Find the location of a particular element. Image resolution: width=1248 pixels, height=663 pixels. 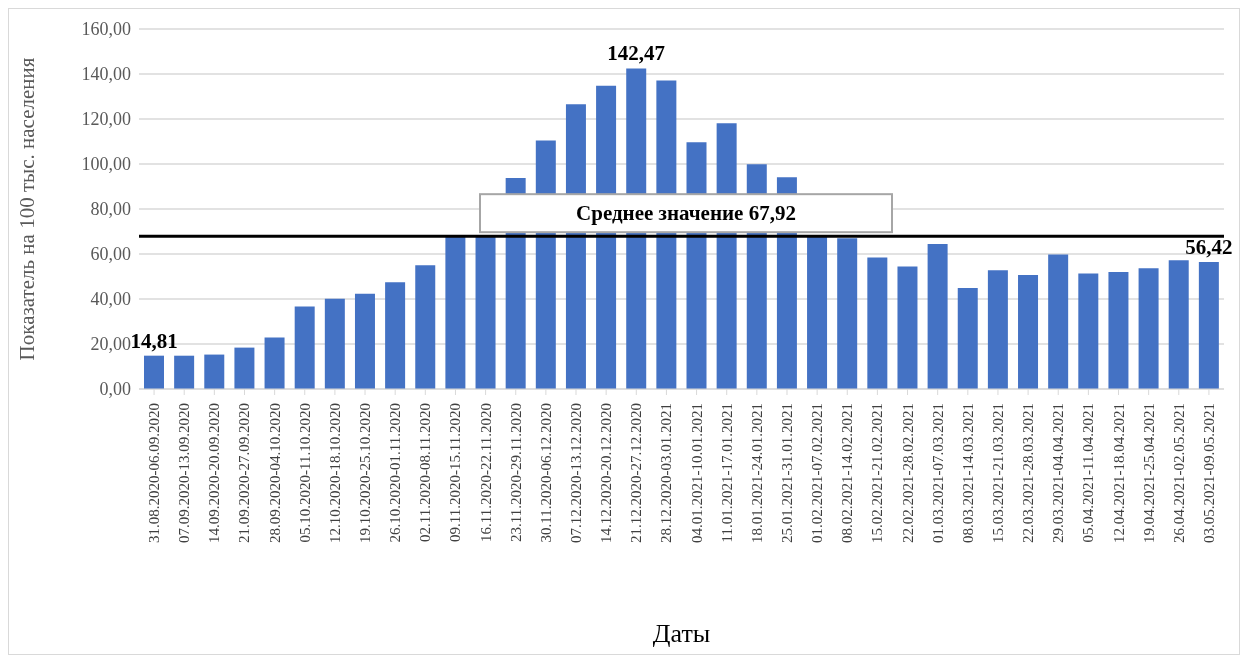

x-tick-label: 26.04.2021-02.05.2021 is located at coordinates (1178, 473).